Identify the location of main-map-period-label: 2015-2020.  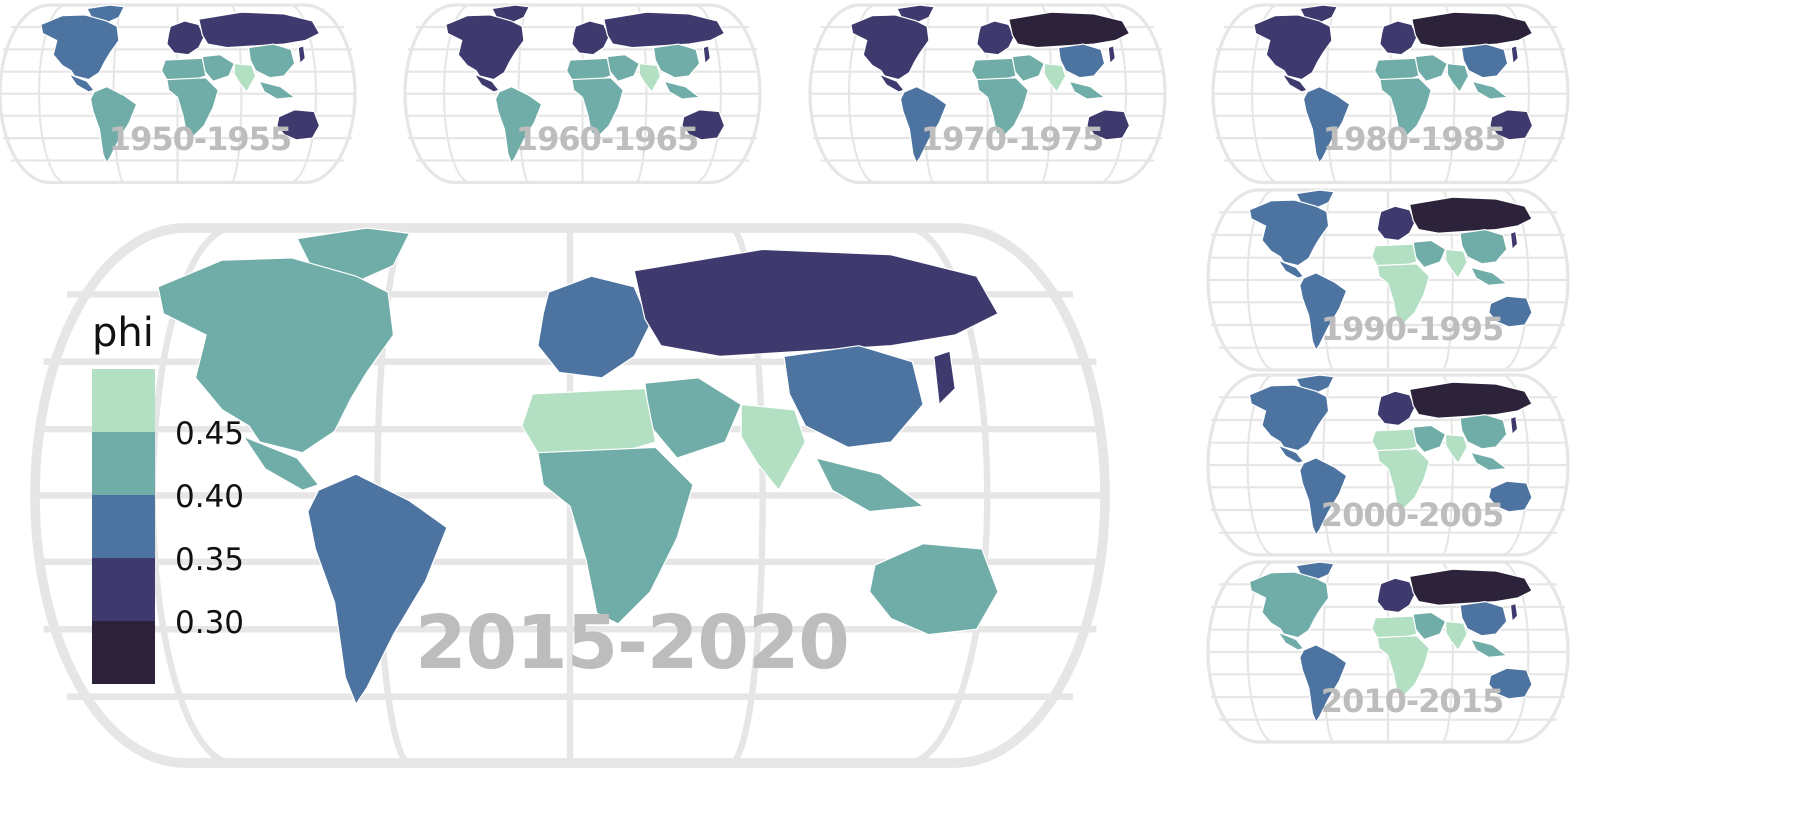
(632, 643).